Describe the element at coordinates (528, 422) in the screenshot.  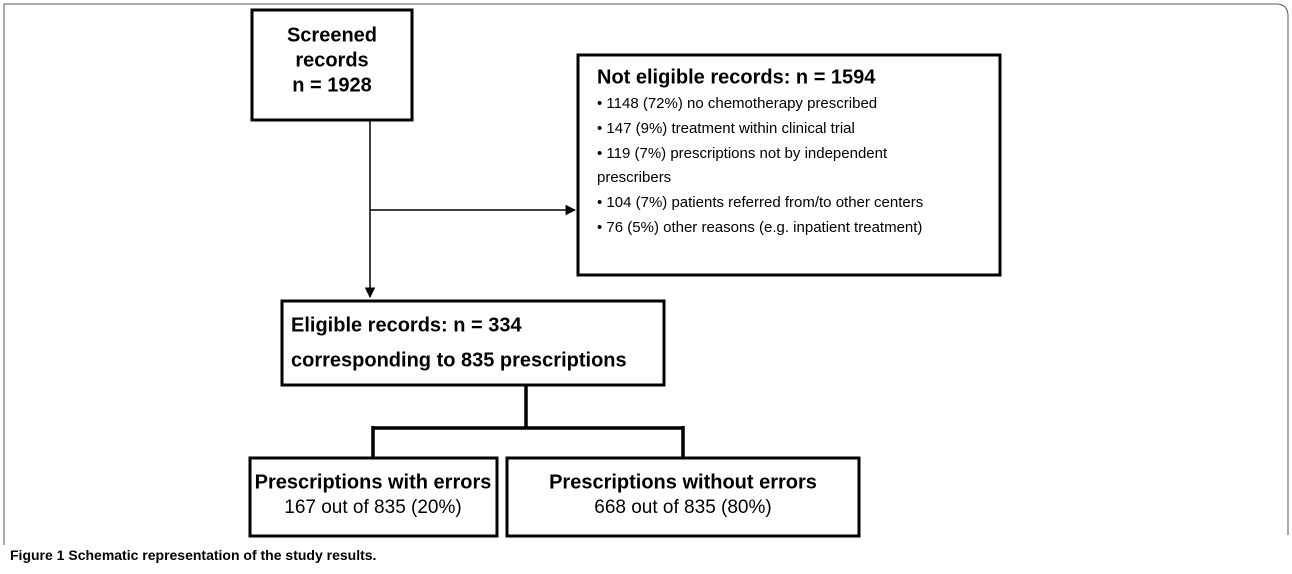
I see `connector` at that location.